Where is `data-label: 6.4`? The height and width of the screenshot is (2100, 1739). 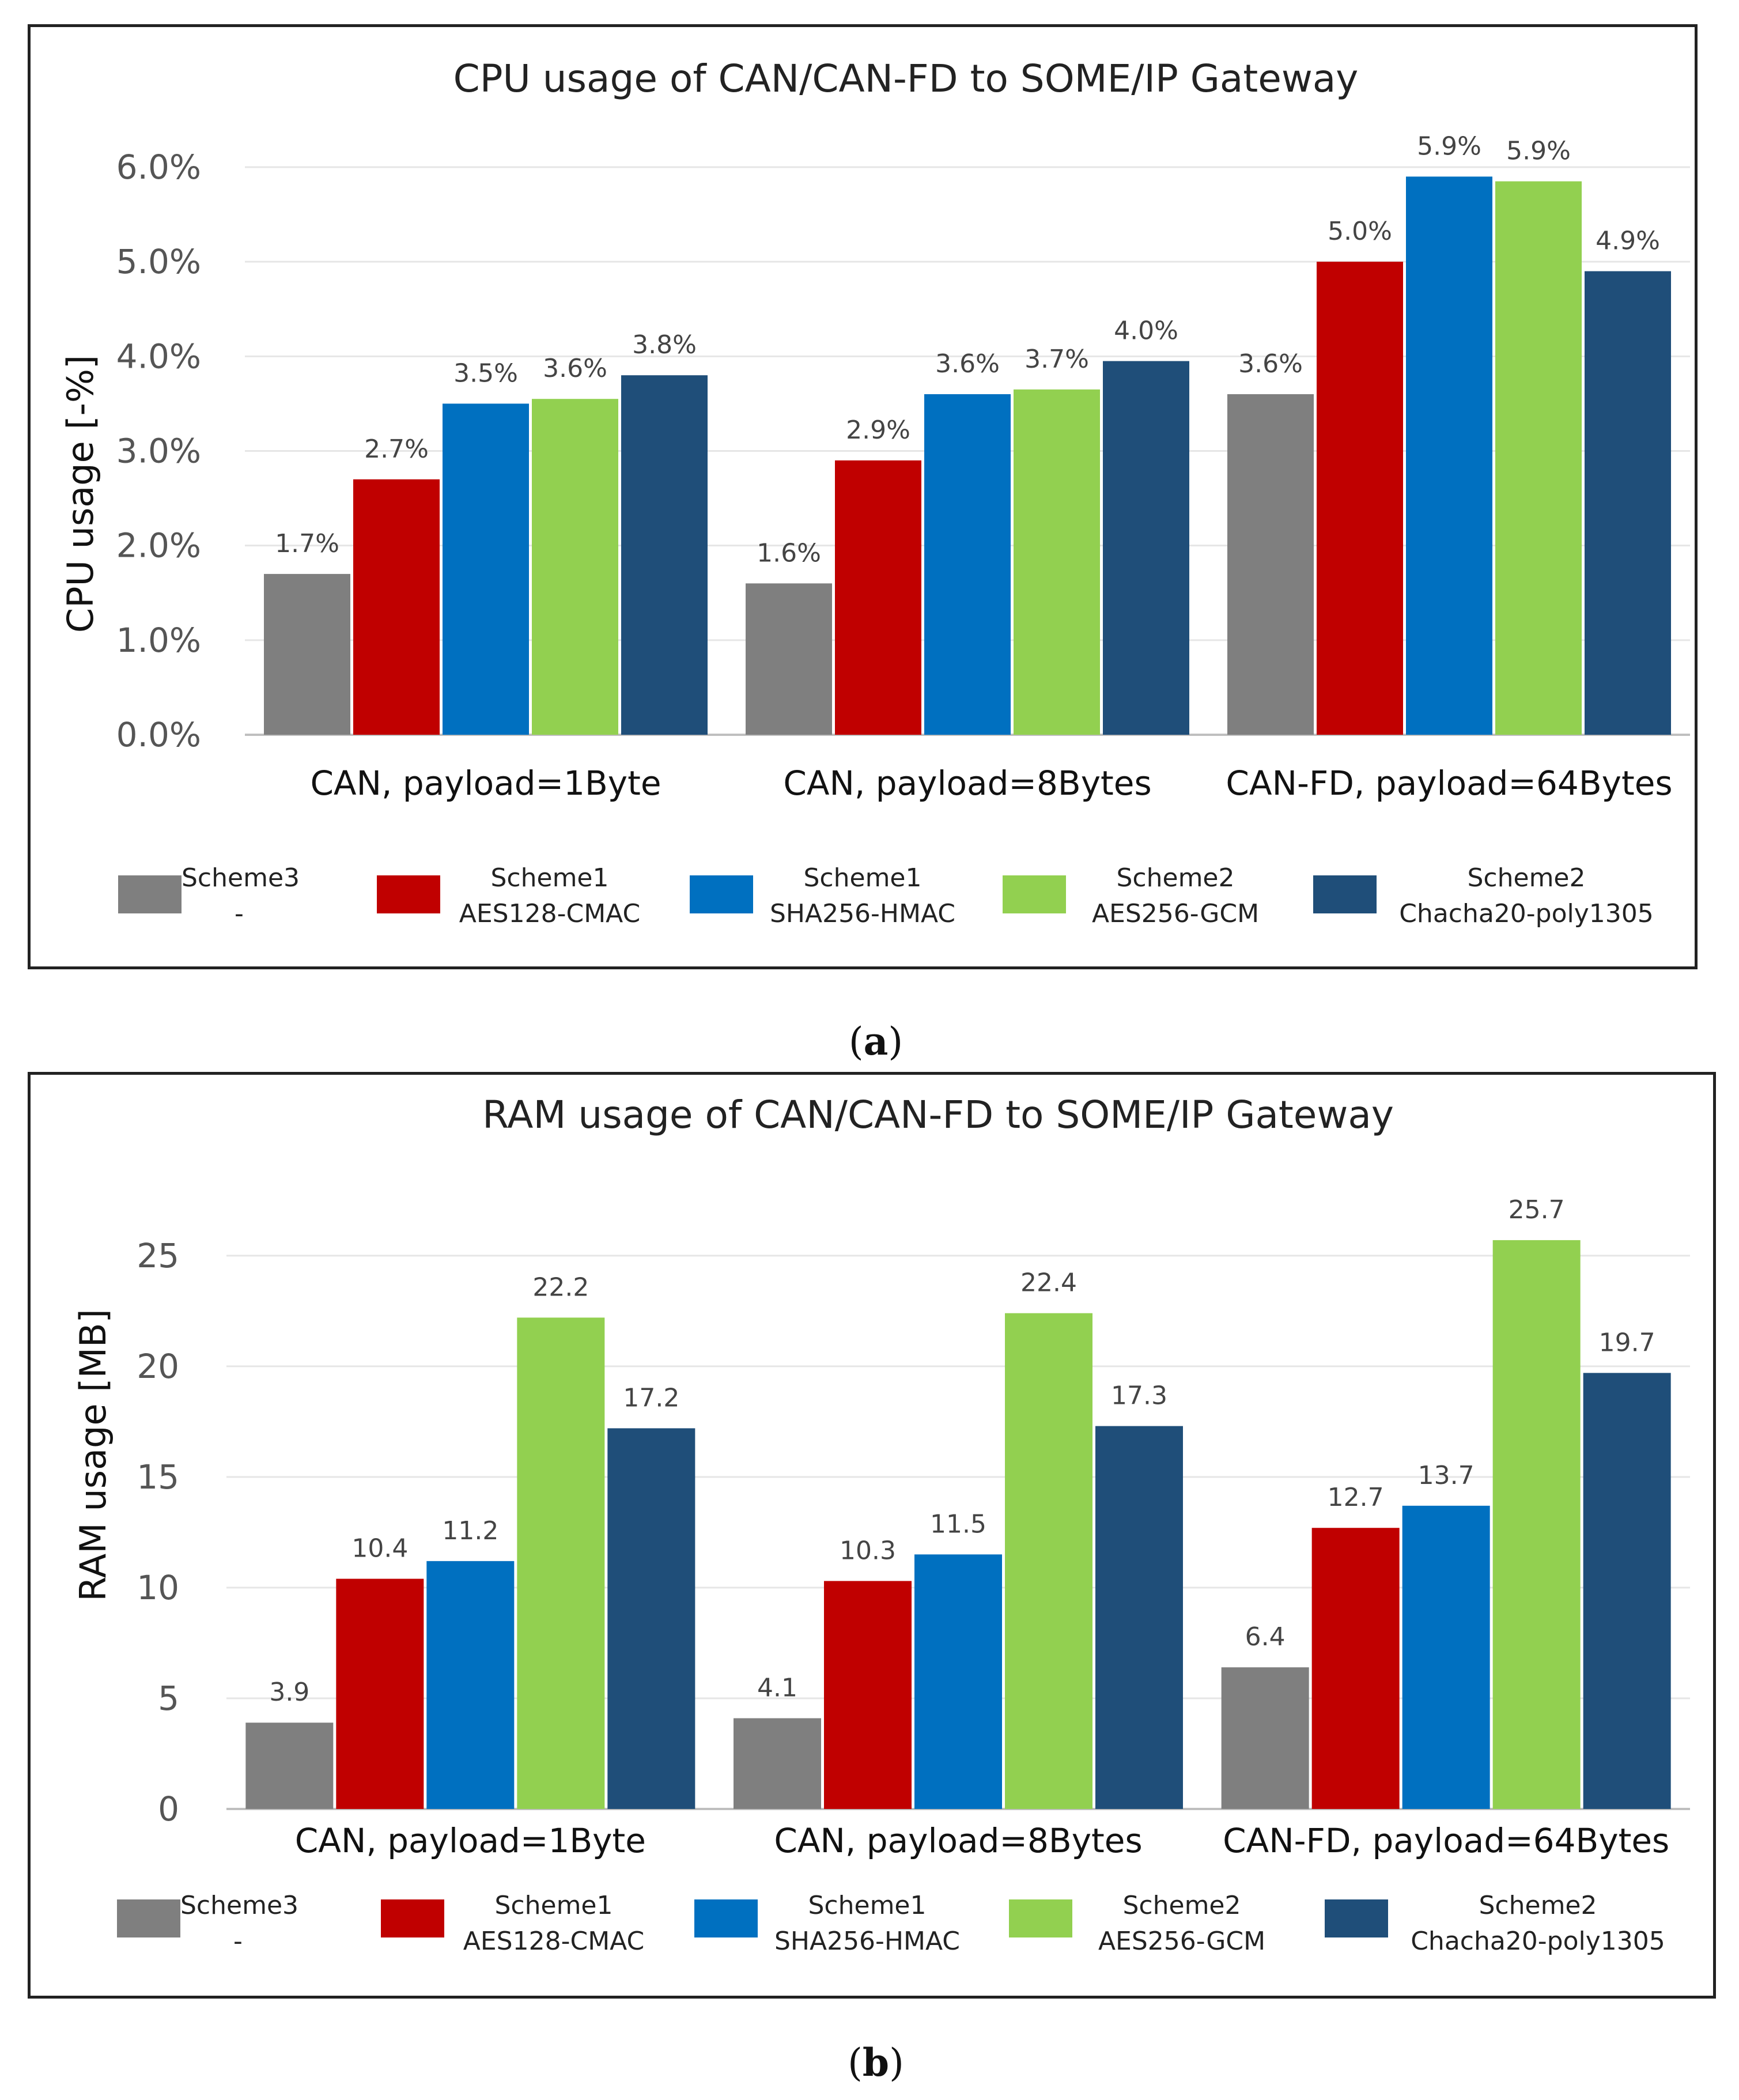 data-label: 6.4 is located at coordinates (1265, 1637).